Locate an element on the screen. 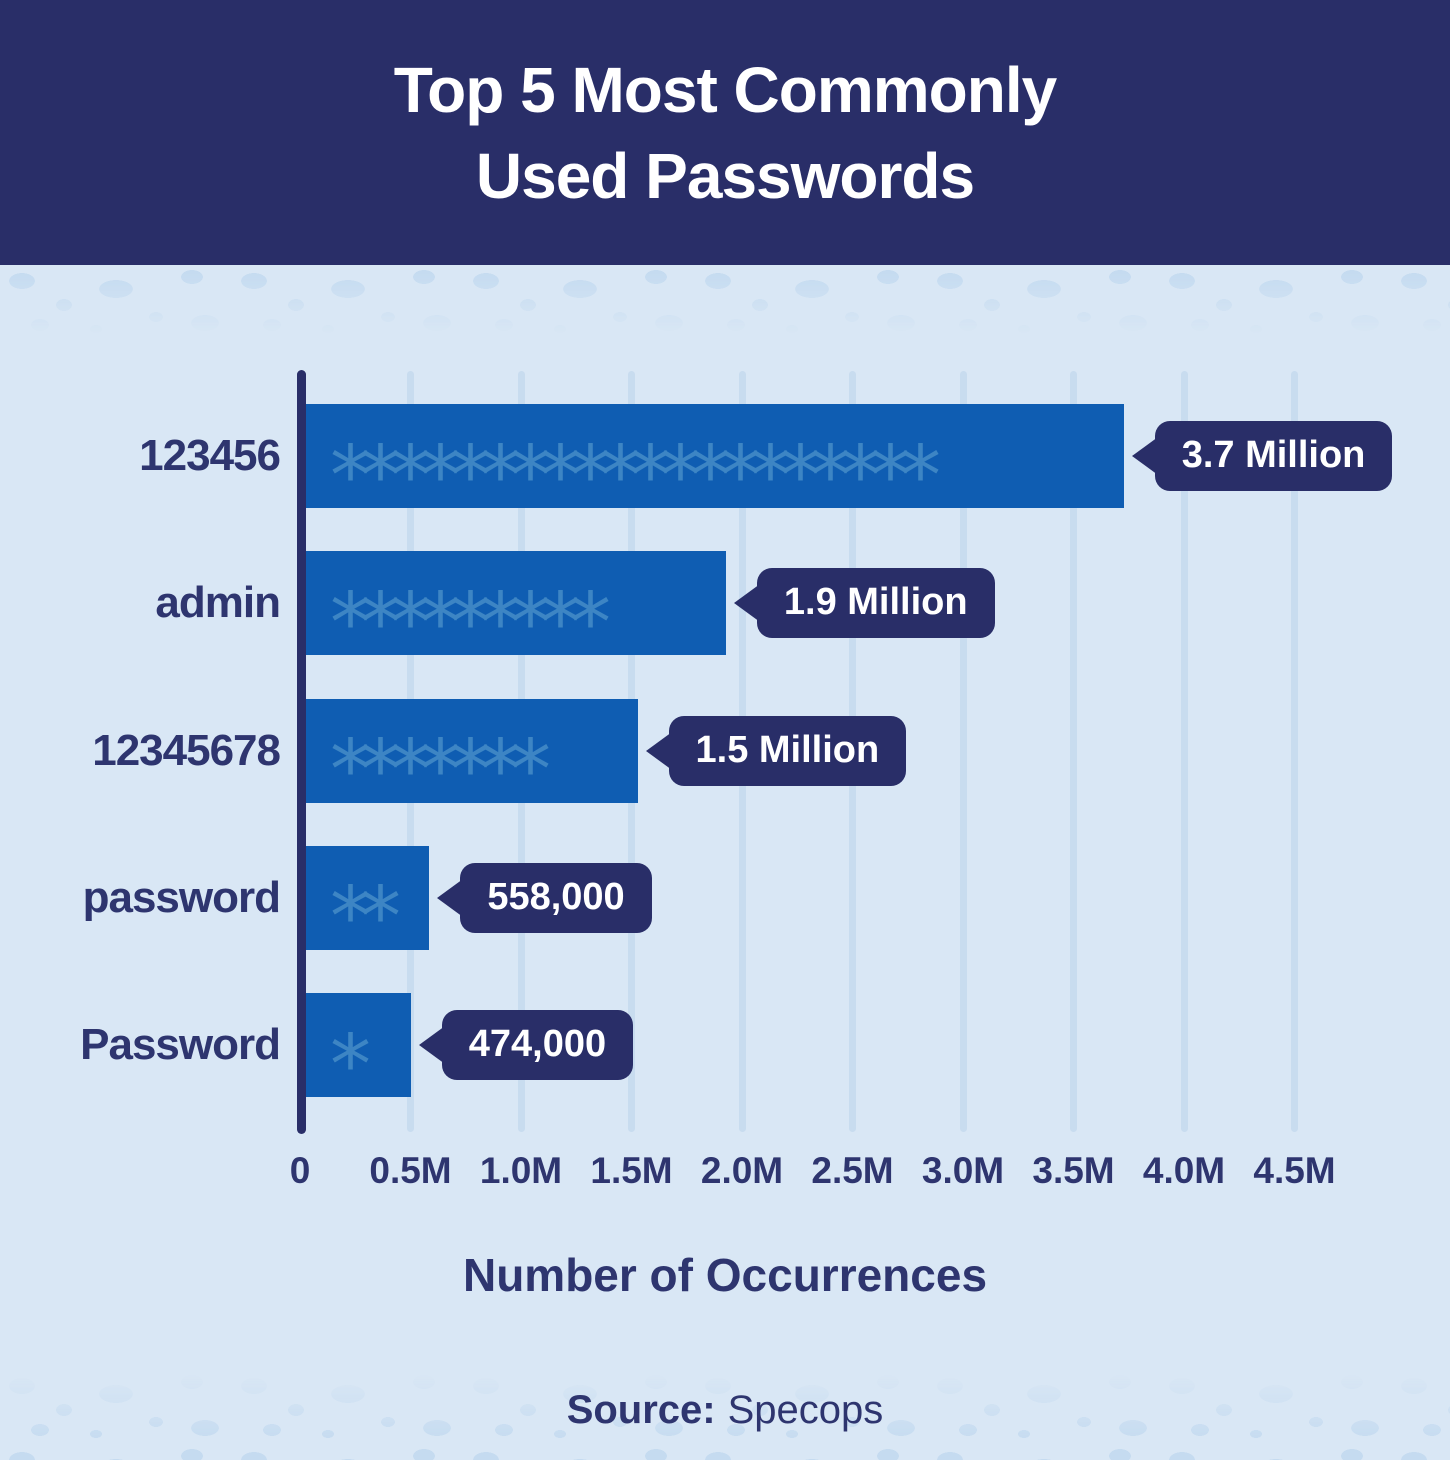 This screenshot has height=1460, width=1450. value-callout: 558,000 is located at coordinates (544, 897).